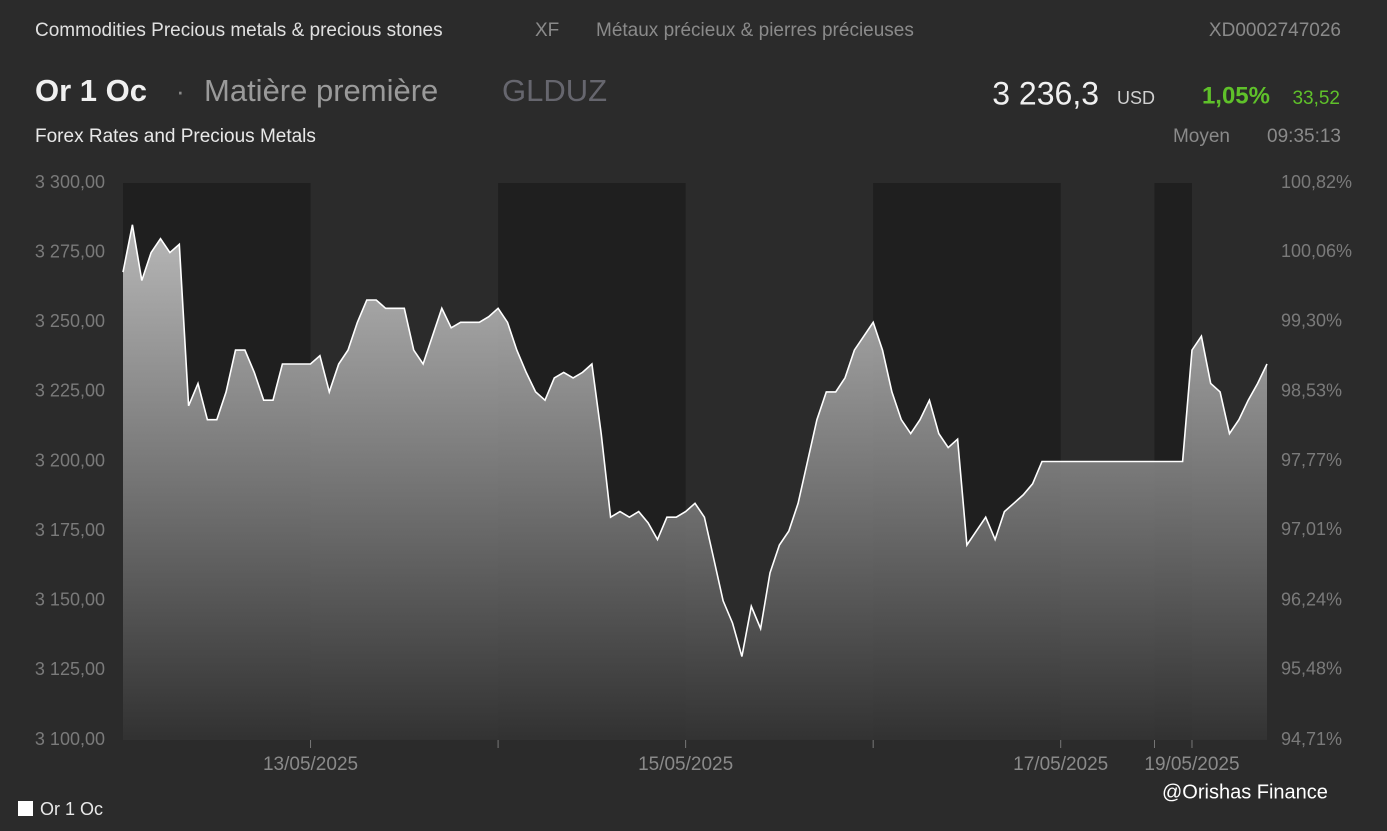 Image resolution: width=1387 pixels, height=831 pixels. I want to click on x-tick-label: 17/05/2025, so click(1060, 764).